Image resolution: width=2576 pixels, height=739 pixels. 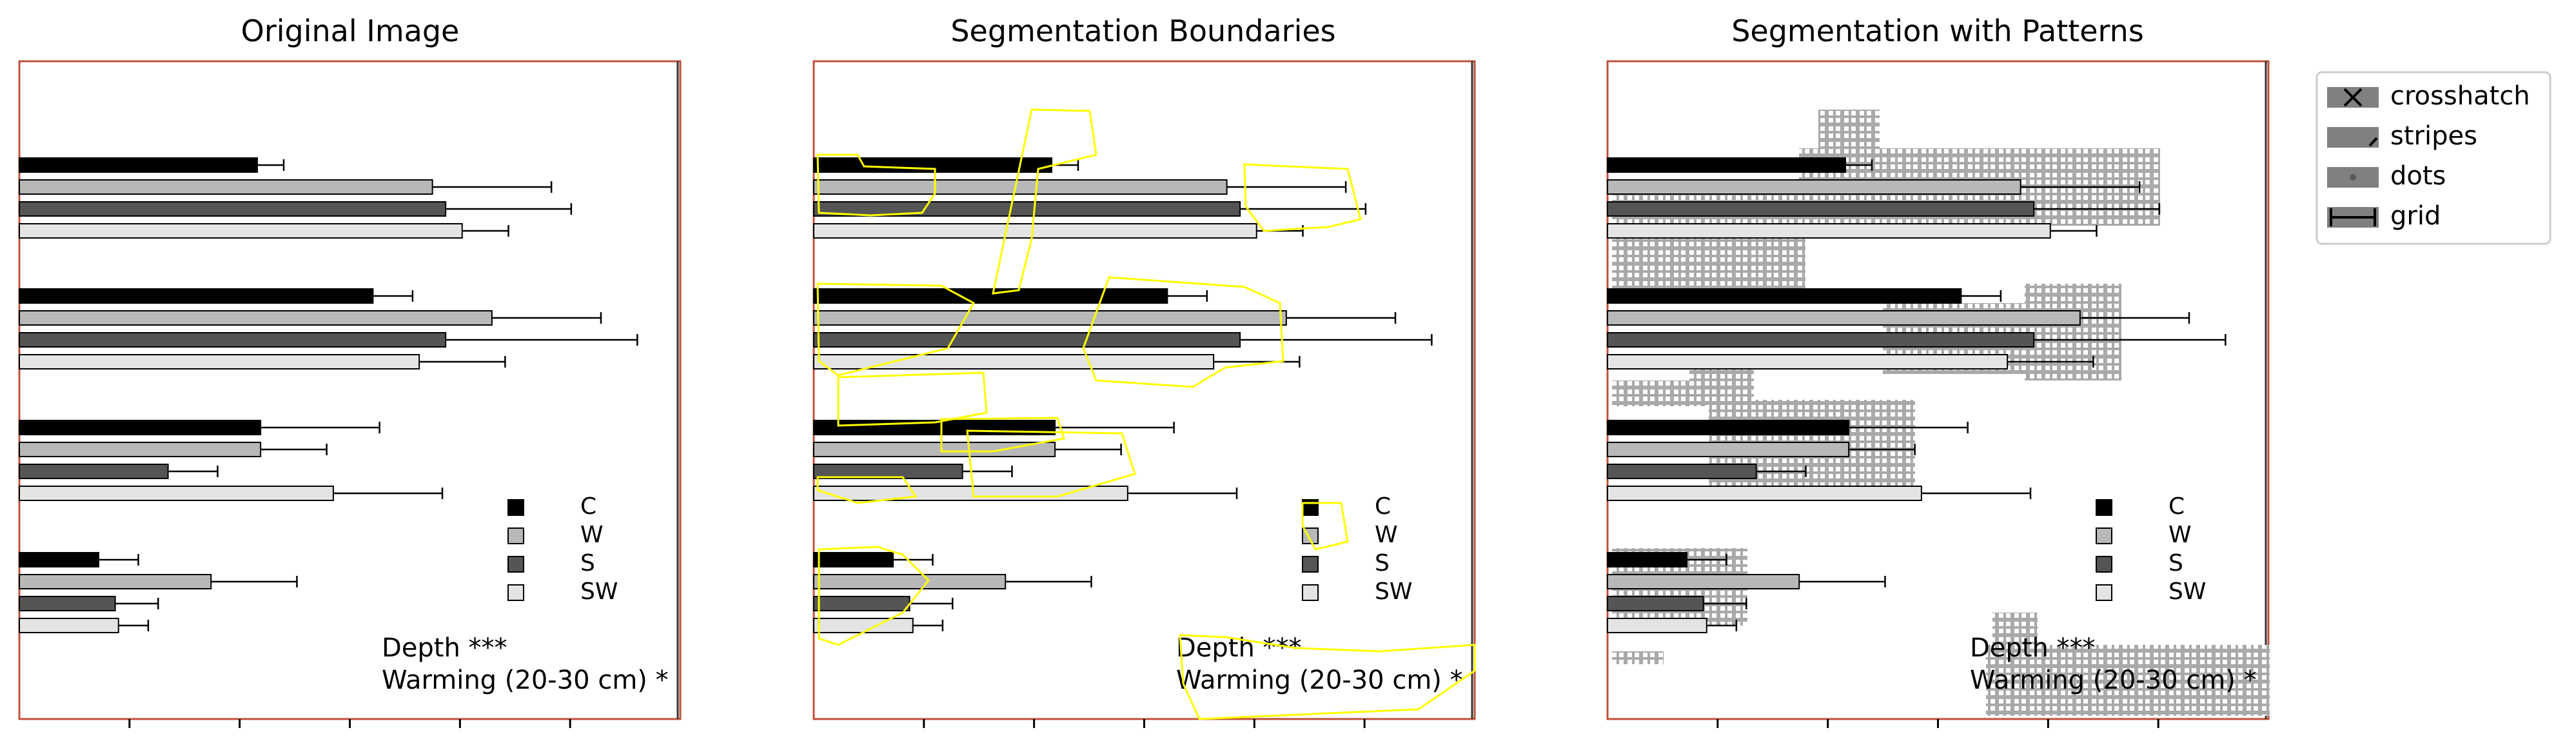 What do you see at coordinates (1239, 648) in the screenshot?
I see `annotation-line: Depth ***` at bounding box center [1239, 648].